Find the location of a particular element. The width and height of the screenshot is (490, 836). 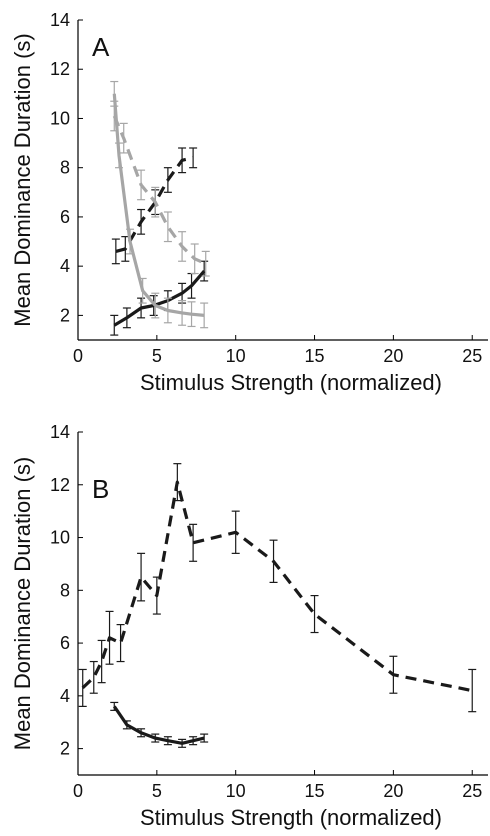

series-line-gray-dashed is located at coordinates (159, 190).